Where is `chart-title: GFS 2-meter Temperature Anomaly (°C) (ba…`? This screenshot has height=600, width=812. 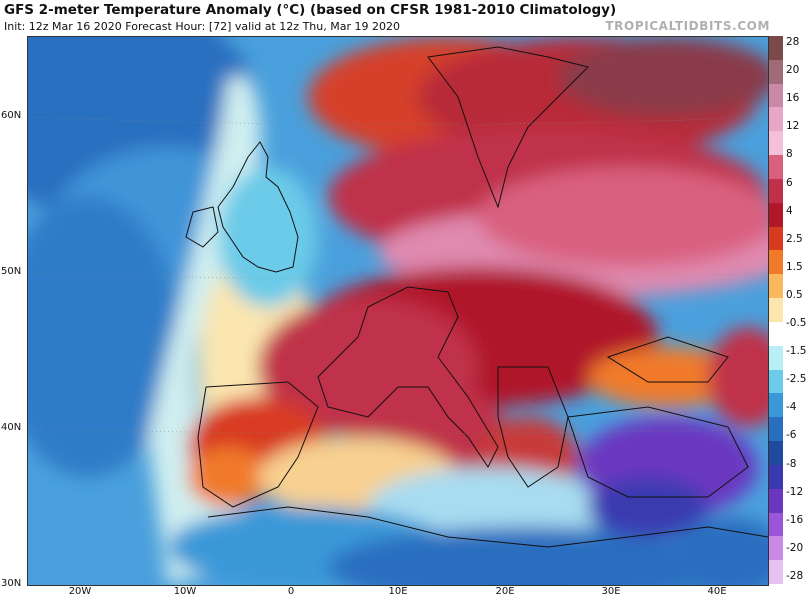 chart-title: GFS 2-meter Temperature Anomaly (°C) (ba… is located at coordinates (310, 10).